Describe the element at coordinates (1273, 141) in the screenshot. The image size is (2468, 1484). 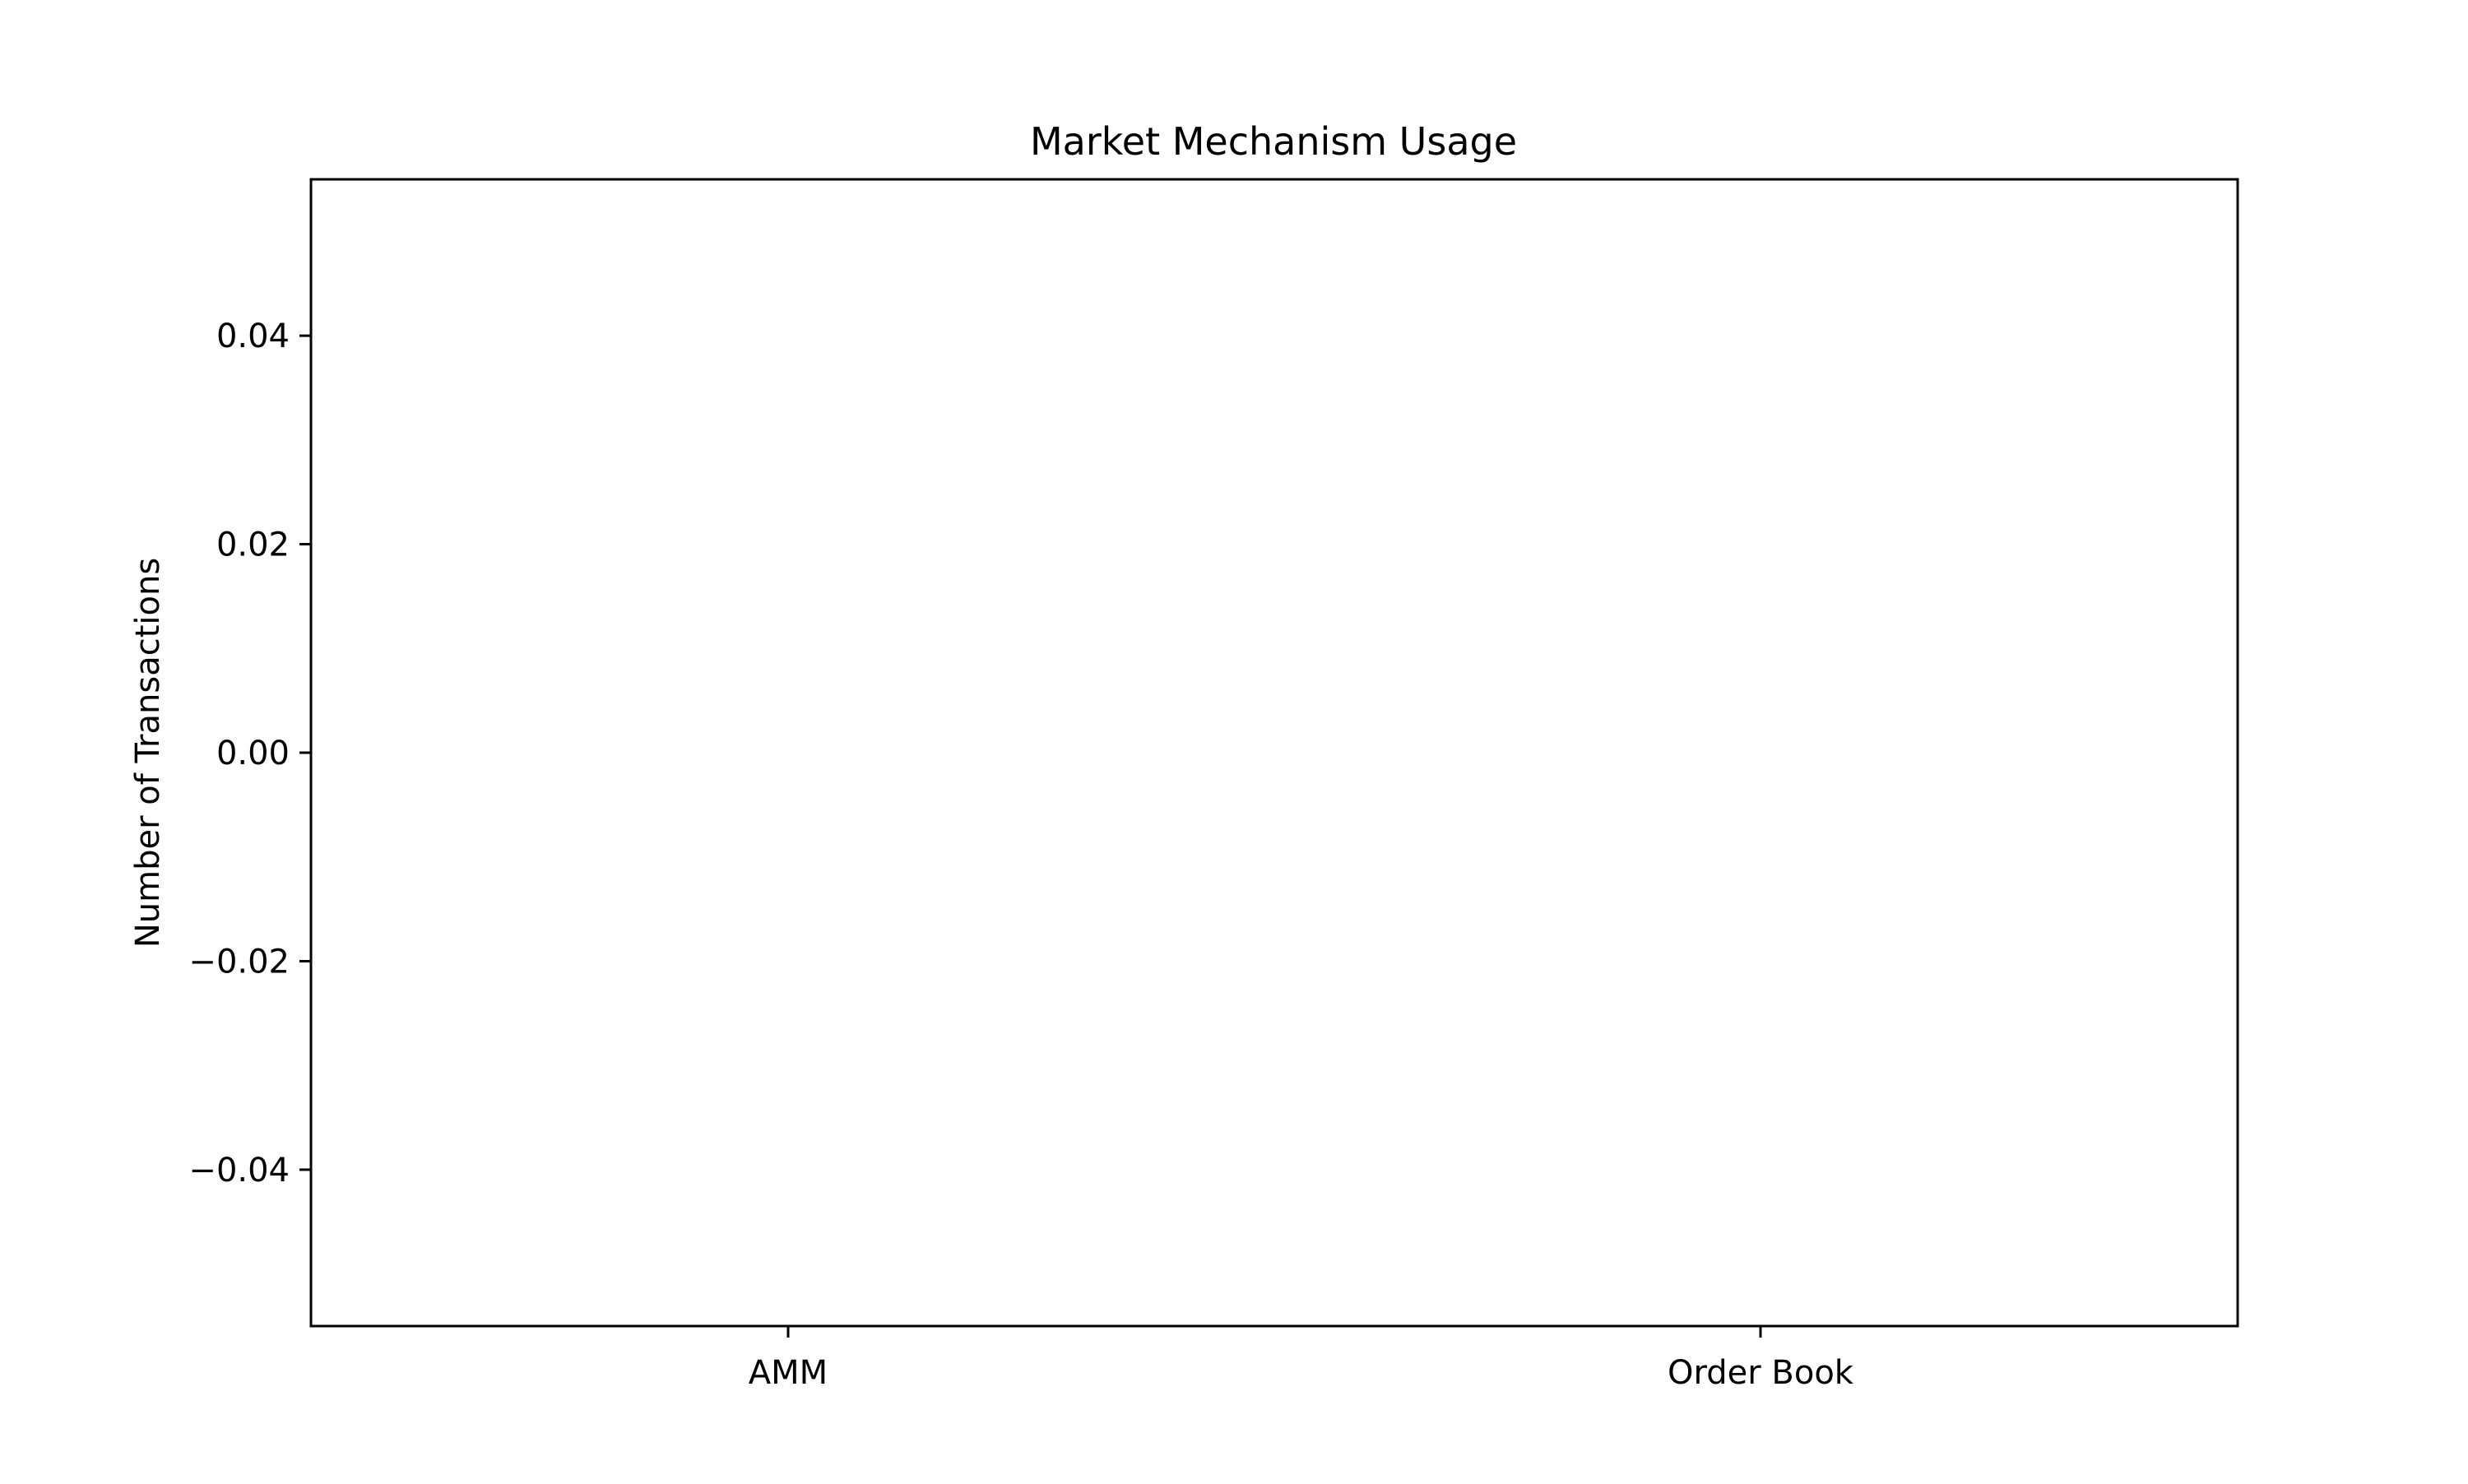
I see `chart-title: Market Mechanism Usage` at that location.